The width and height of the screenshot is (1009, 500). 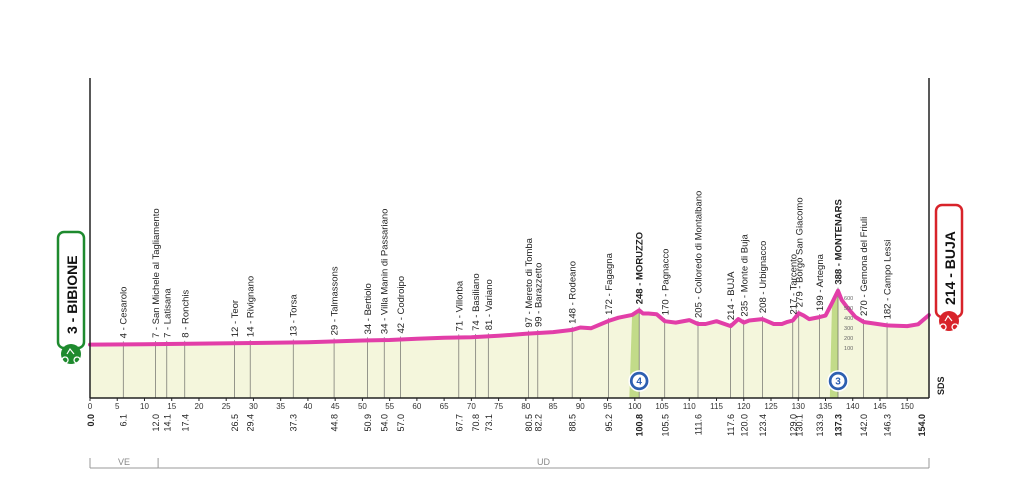 I want to click on waypoint-km-label: 88.5, so click(x=573, y=423).